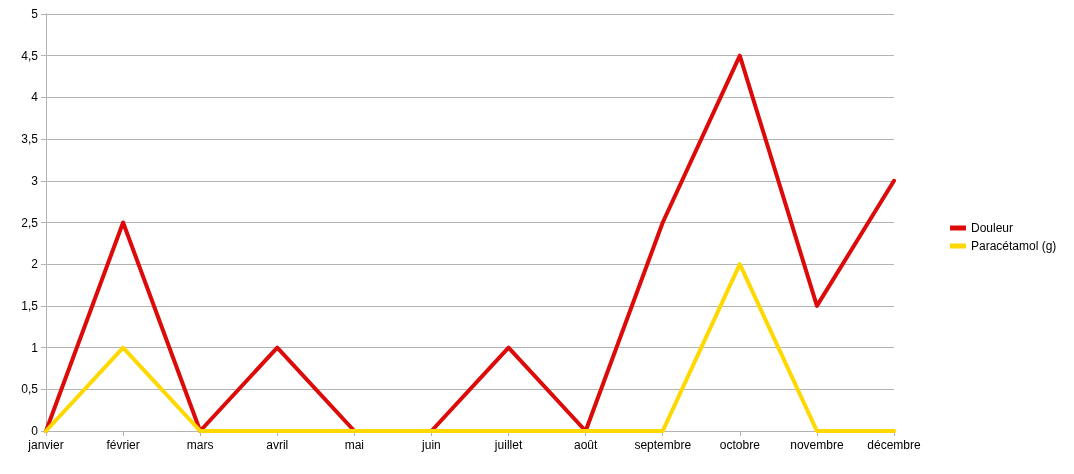 The image size is (1074, 474). I want to click on x-tick-label: mars, so click(200, 445).